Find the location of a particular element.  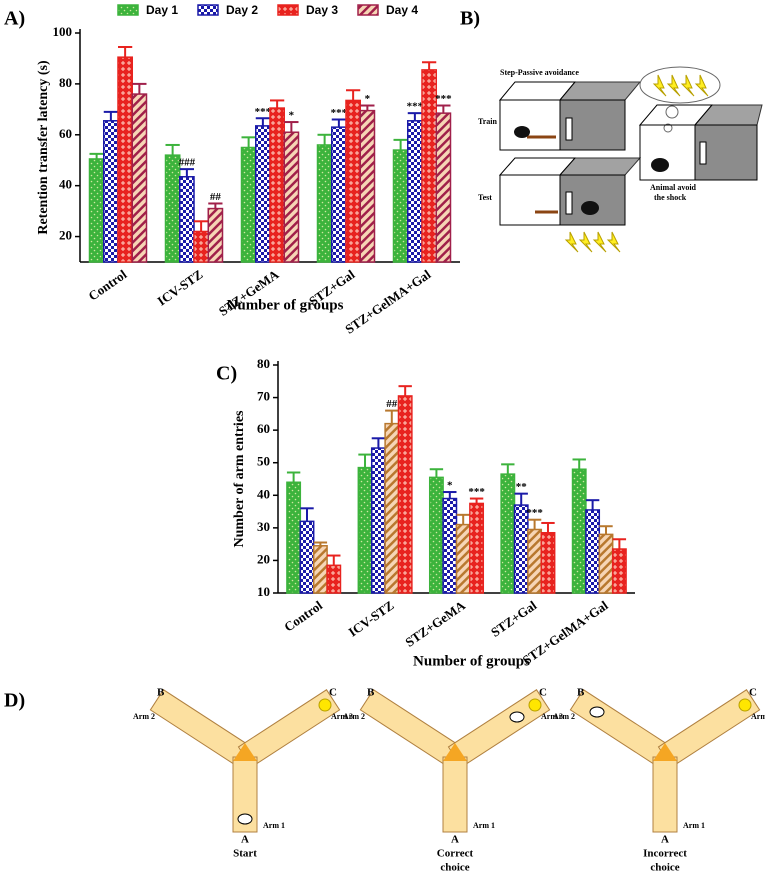

maze-caption: Start is located at coordinates (245, 854).